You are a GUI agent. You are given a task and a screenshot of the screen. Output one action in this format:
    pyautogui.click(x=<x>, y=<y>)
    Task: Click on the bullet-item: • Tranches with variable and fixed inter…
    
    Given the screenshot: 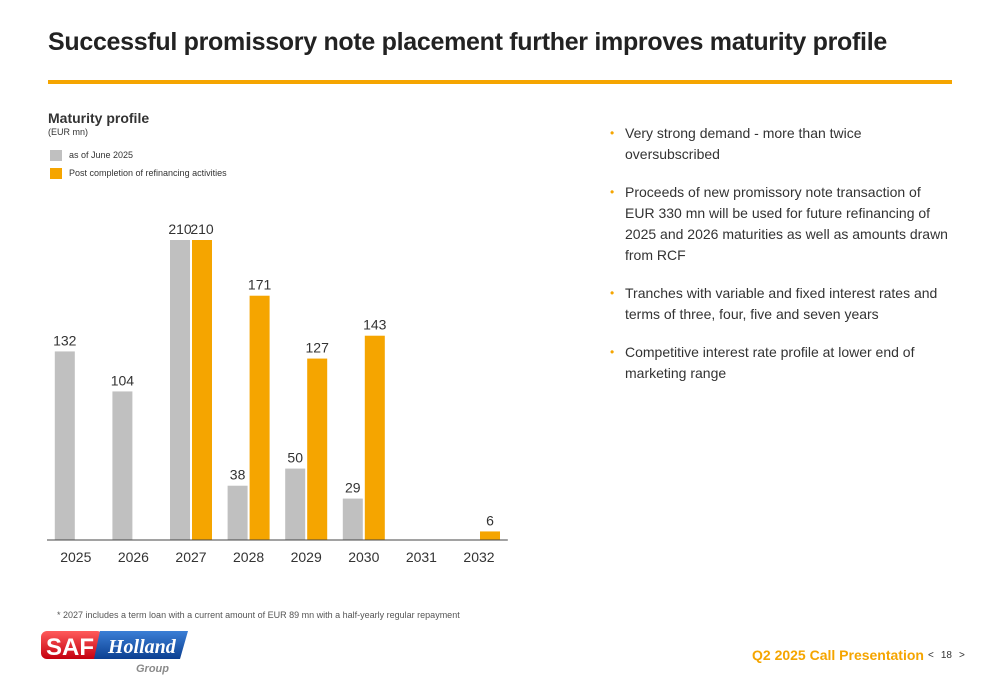 What is the action you would take?
    pyautogui.click(x=778, y=304)
    